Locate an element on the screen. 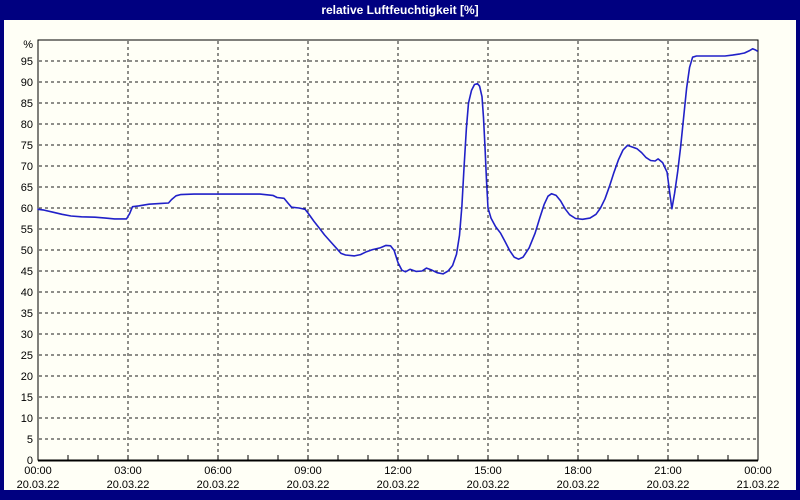  x-time-label: 12:00 is located at coordinates (398, 471).